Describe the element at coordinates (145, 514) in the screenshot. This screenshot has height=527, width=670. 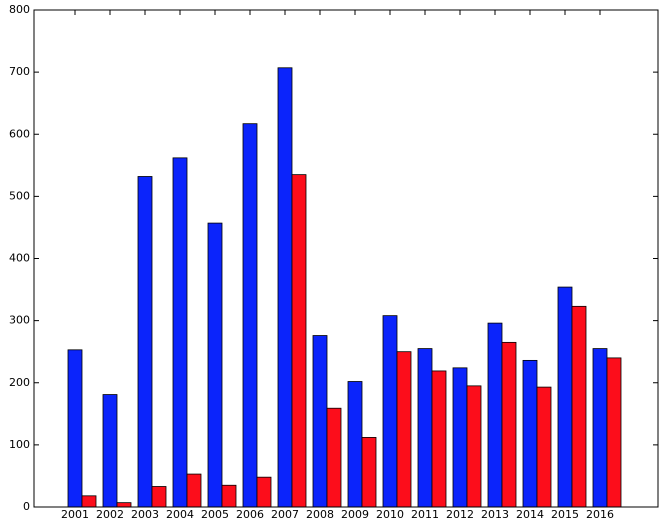
I see `x-tick-label: 2003` at that location.